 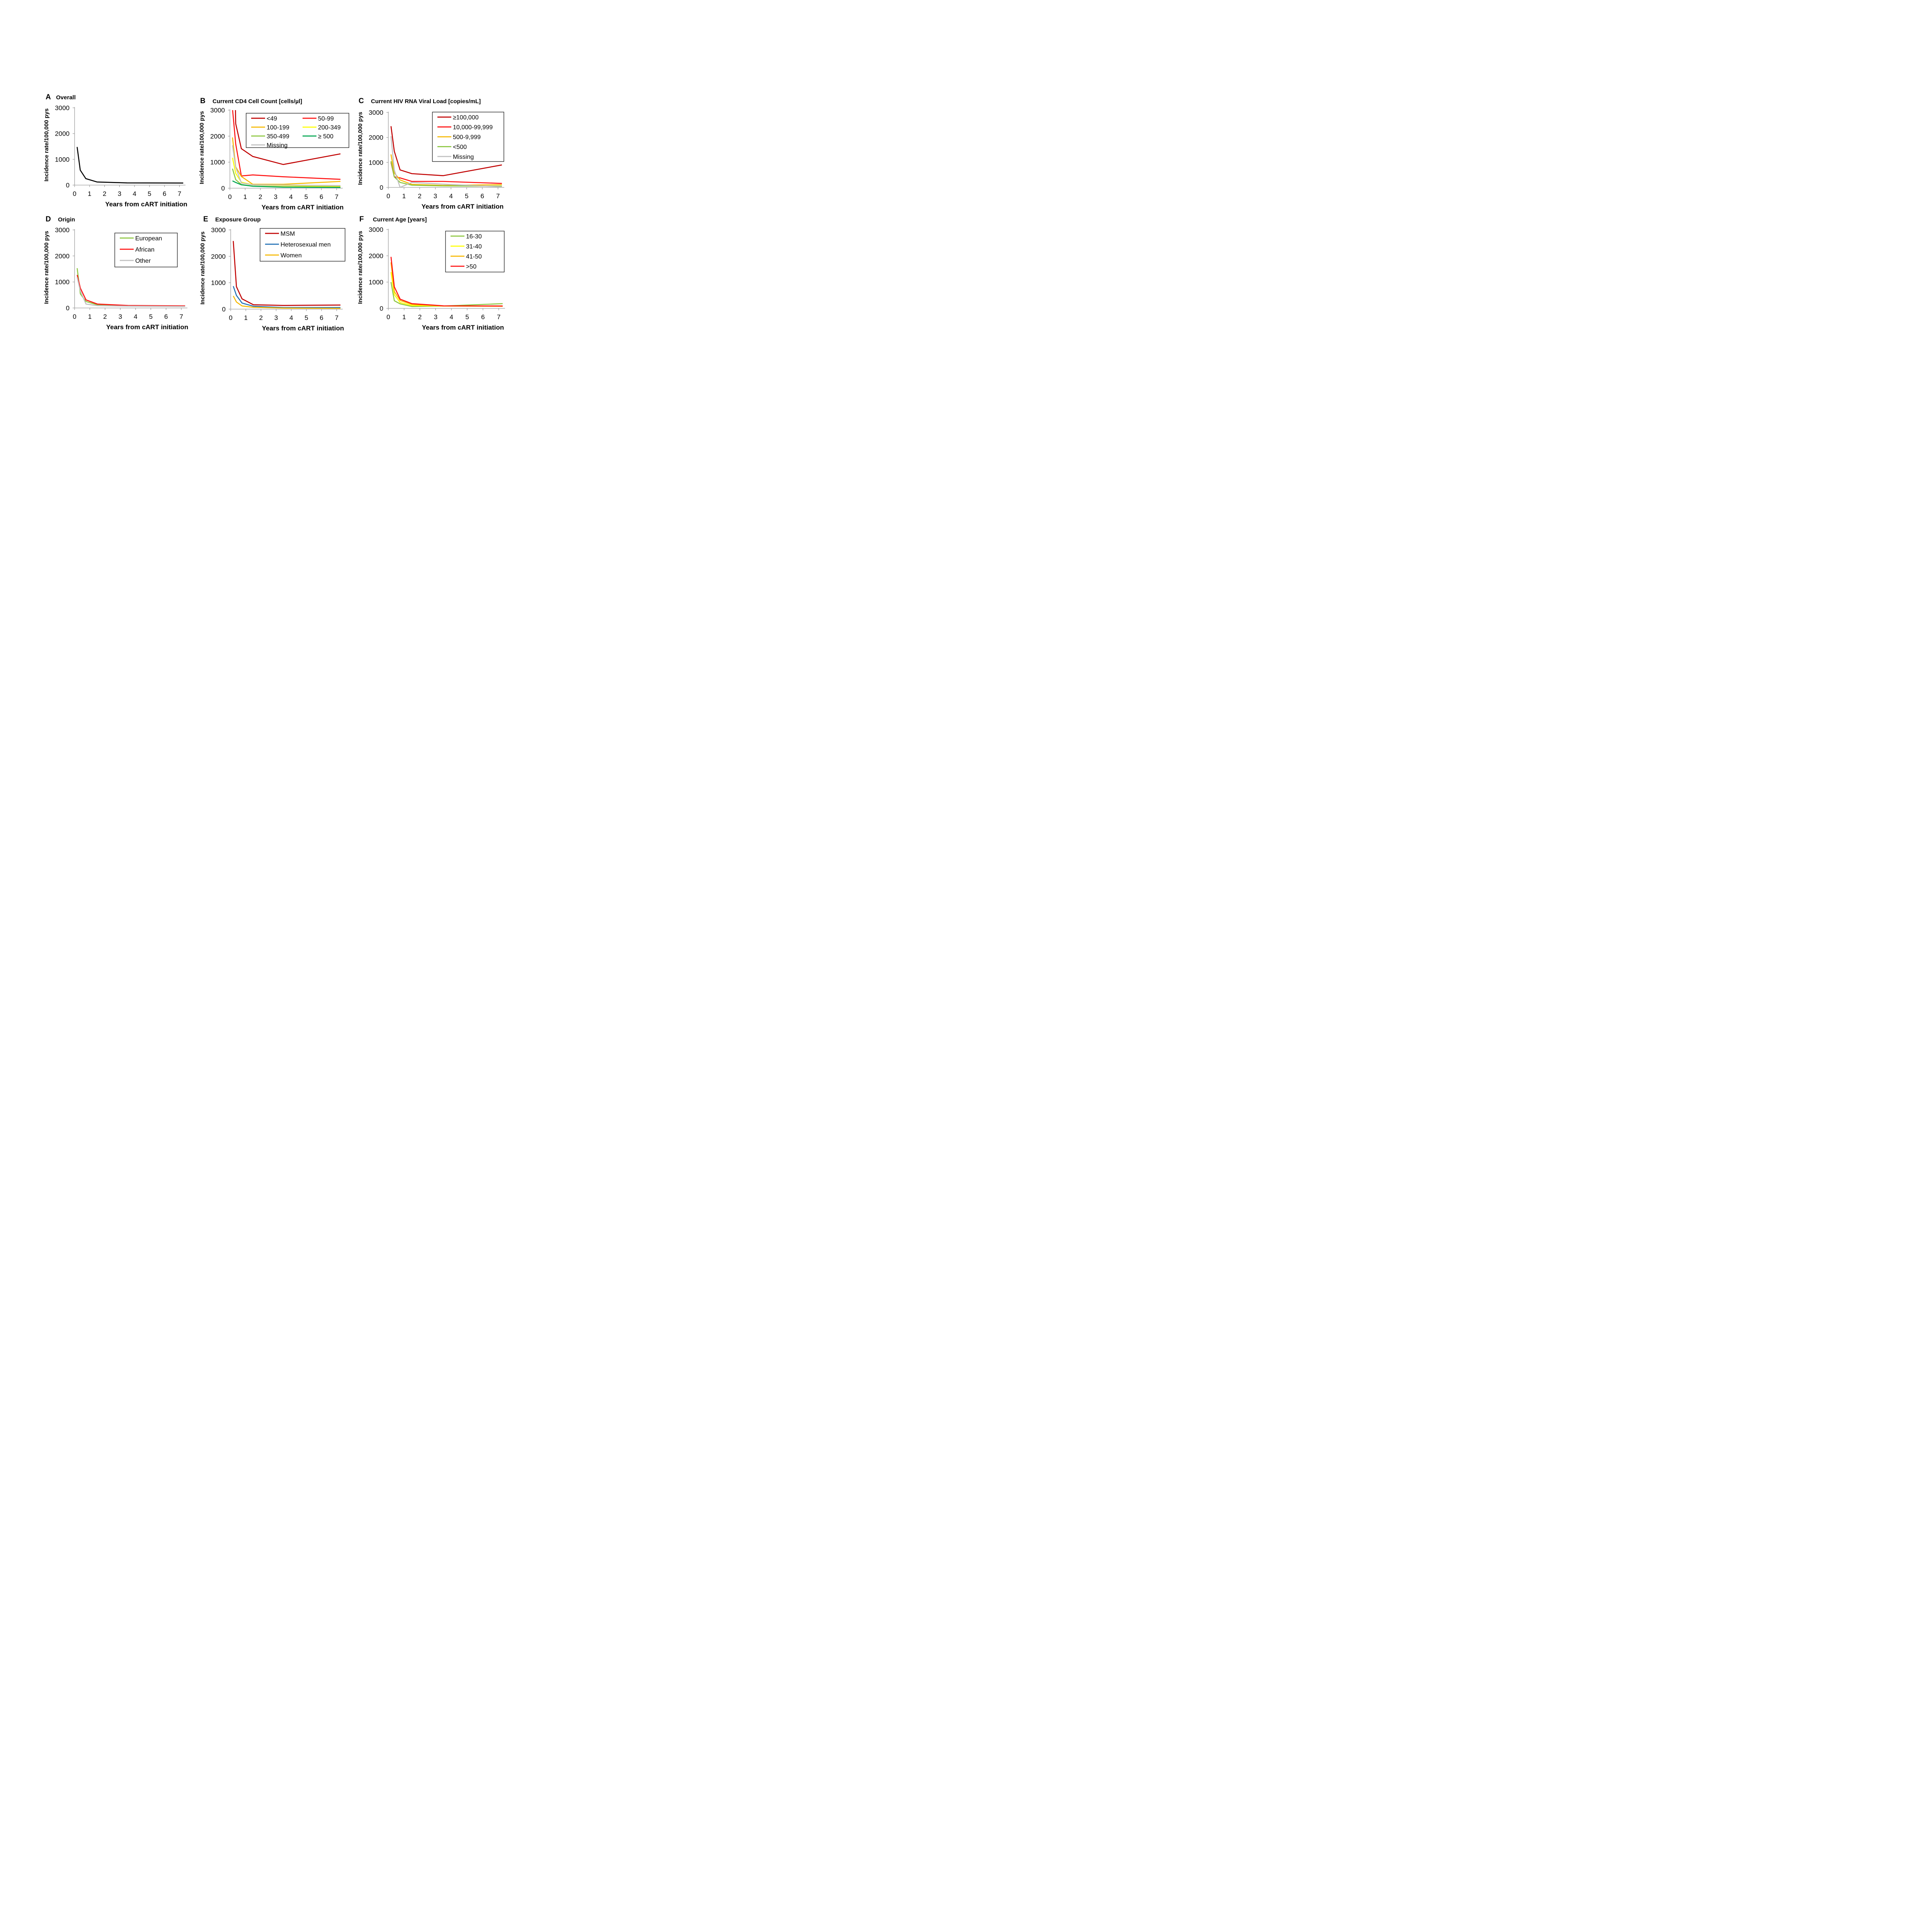 What do you see at coordinates (326, 119) in the screenshot?
I see `legend-label: 50-99` at bounding box center [326, 119].